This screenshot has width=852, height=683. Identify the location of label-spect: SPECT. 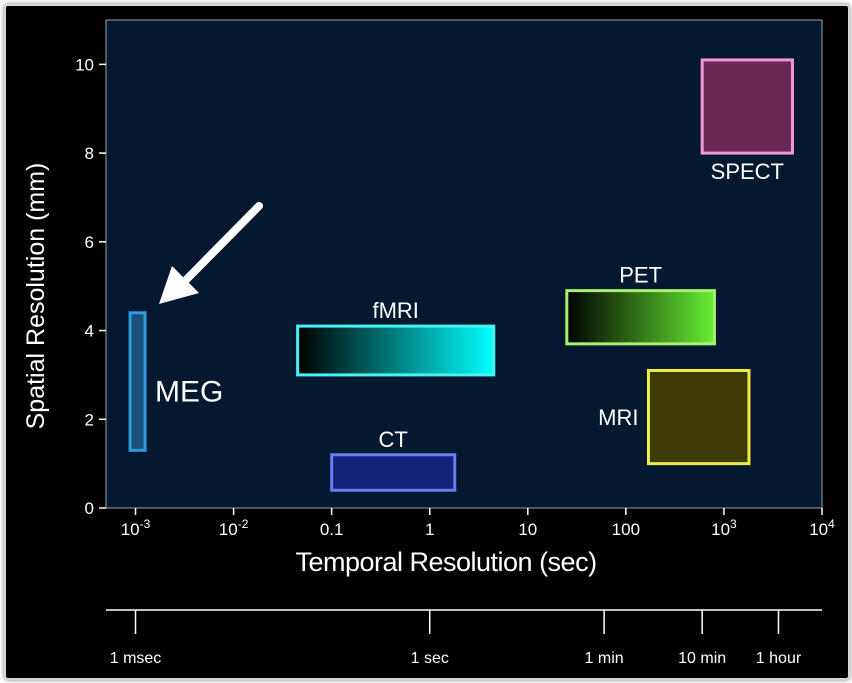
(747, 171).